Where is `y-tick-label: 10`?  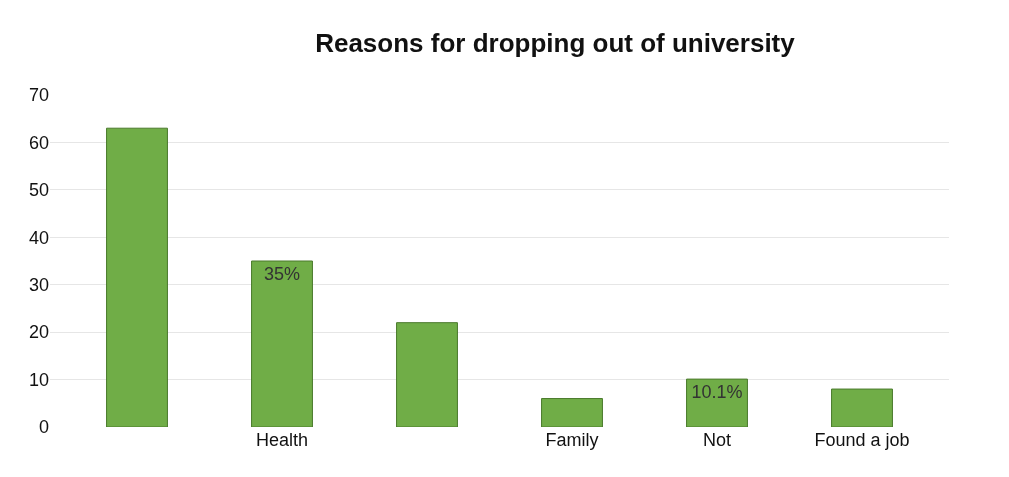 y-tick-label: 10 is located at coordinates (38, 379).